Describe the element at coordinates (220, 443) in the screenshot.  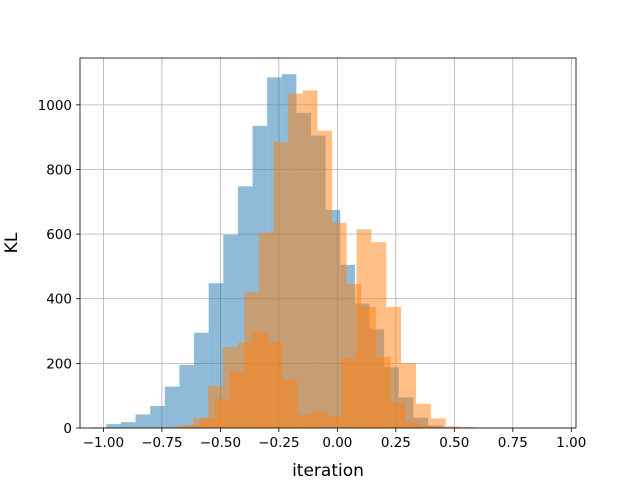
I see `x-tick-label: −0.50` at that location.